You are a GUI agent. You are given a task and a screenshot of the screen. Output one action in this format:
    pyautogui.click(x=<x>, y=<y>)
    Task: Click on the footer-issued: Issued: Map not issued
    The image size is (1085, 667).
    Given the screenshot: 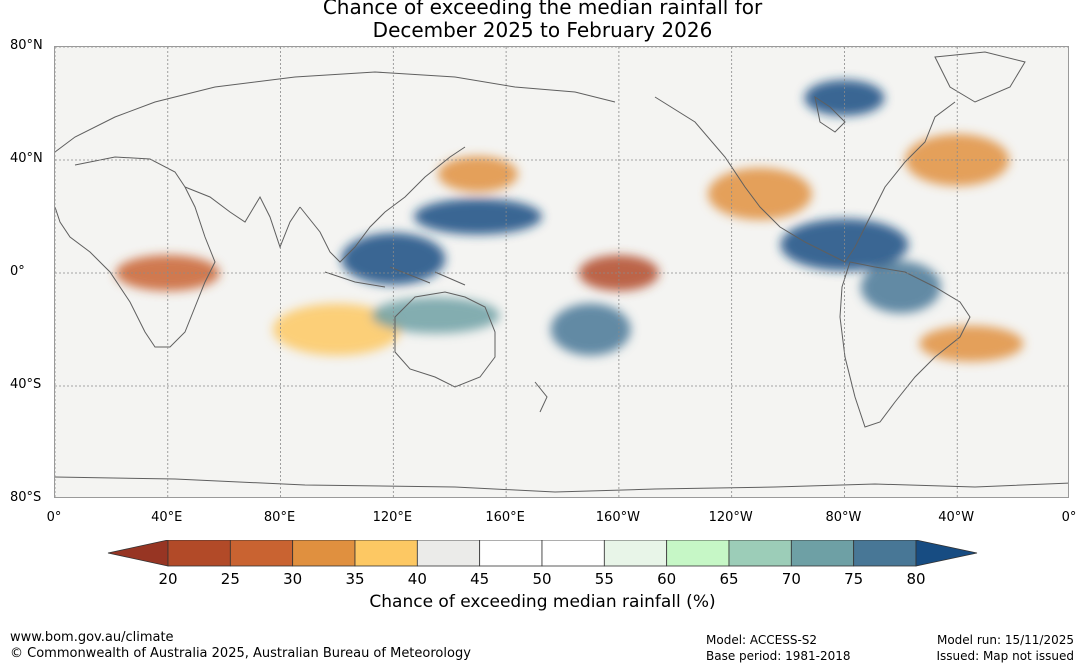 What is the action you would take?
    pyautogui.click(x=1005, y=656)
    